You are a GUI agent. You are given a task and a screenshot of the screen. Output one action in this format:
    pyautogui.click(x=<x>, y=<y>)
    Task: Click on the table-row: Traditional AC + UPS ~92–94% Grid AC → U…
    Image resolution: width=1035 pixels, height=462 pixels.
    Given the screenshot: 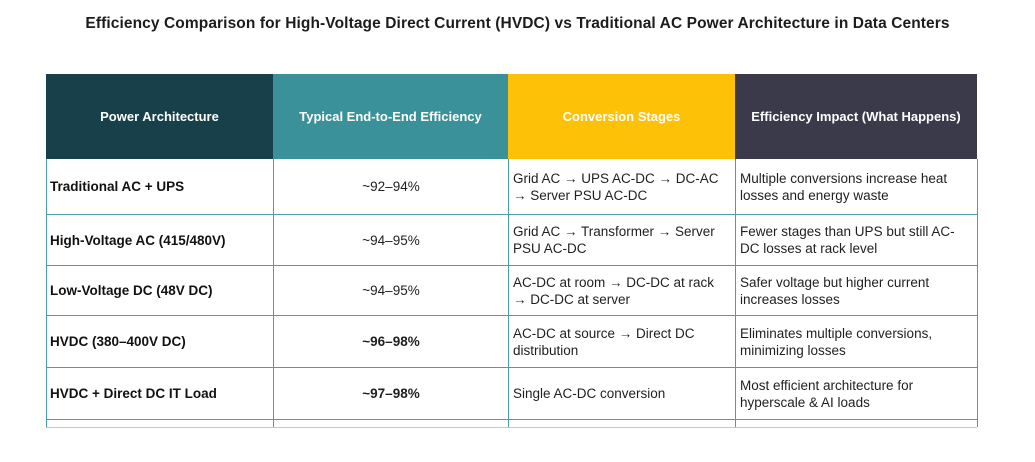 What is the action you would take?
    pyautogui.click(x=512, y=187)
    